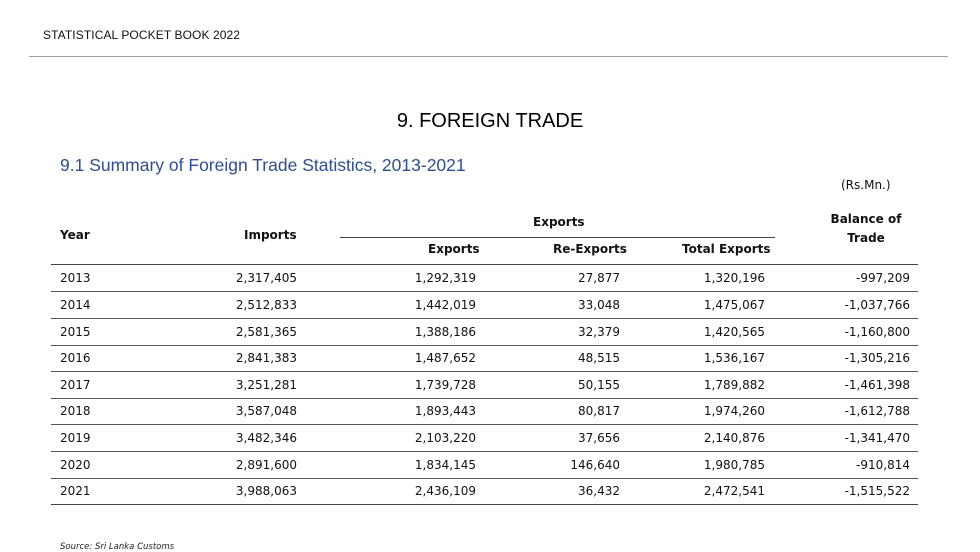  I want to click on cell-year: 2015, so click(75, 332).